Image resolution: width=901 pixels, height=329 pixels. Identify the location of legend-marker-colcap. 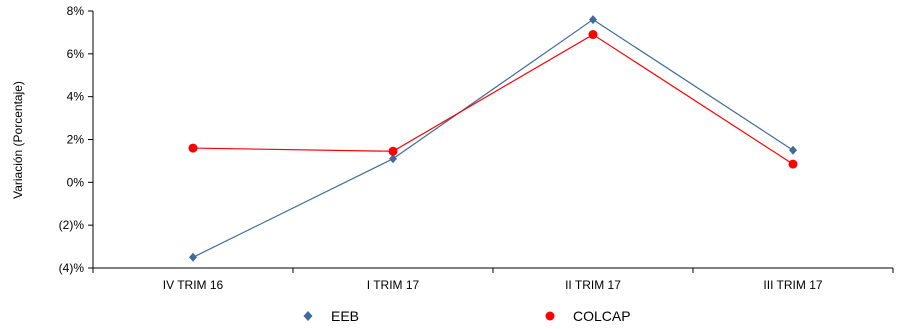
(550, 316).